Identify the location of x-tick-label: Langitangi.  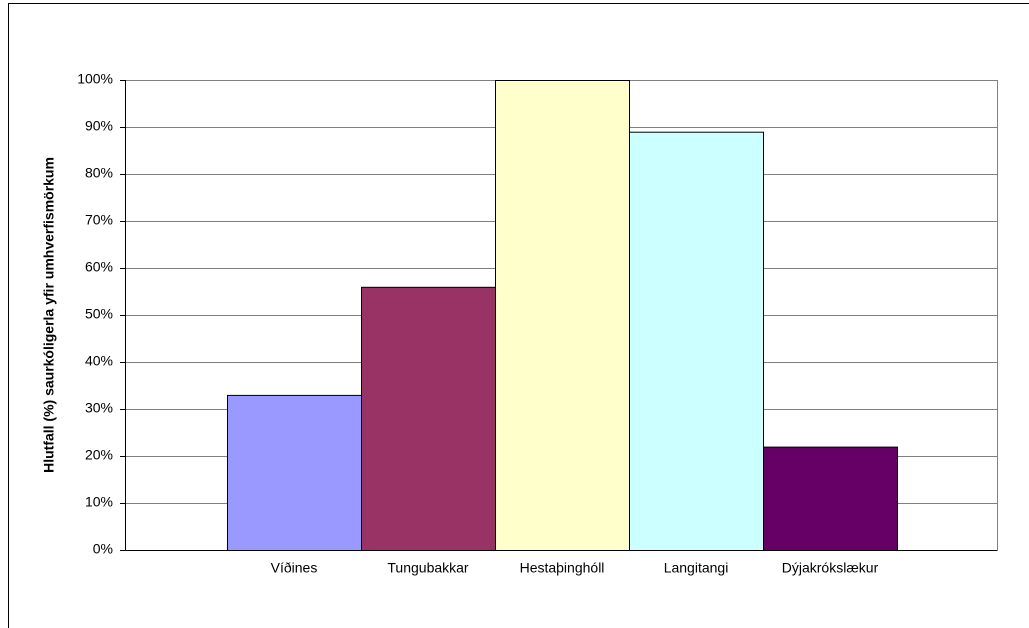
(696, 568).